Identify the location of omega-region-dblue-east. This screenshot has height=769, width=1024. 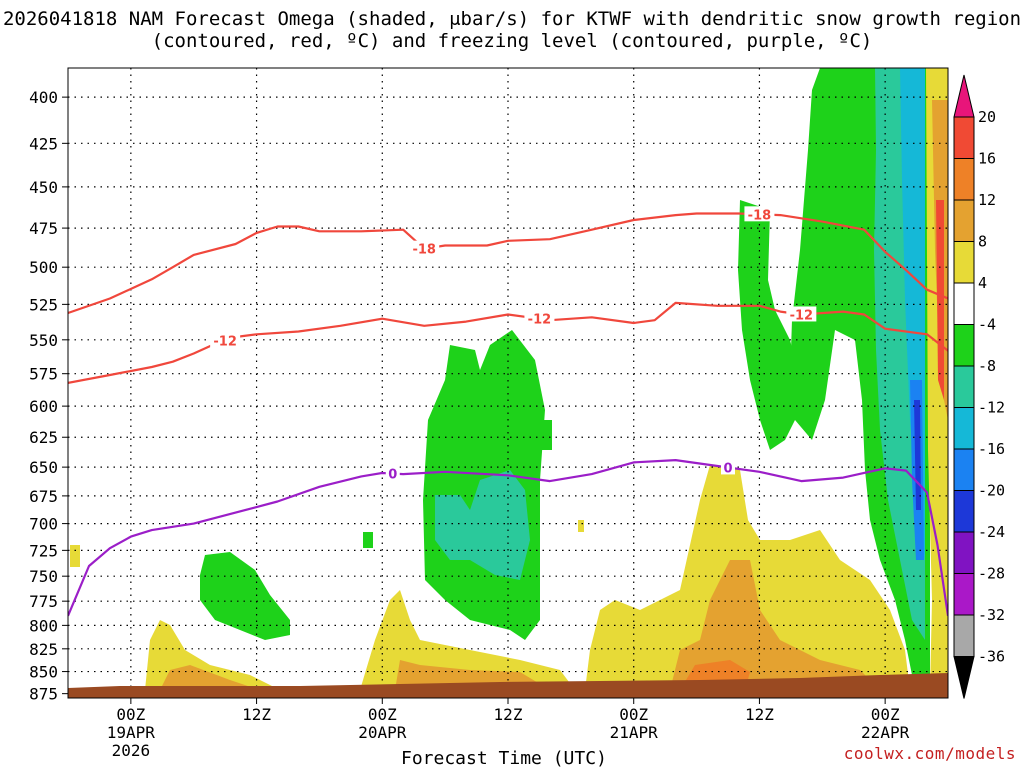
(917, 455).